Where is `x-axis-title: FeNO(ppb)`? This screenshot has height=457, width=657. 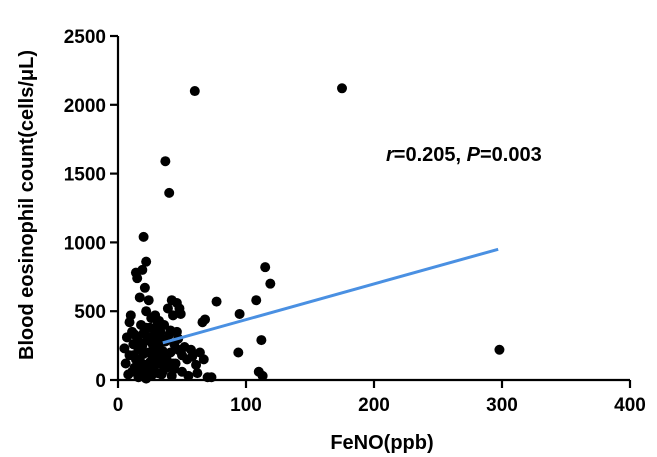 x-axis-title: FeNO(ppb) is located at coordinates (381, 443).